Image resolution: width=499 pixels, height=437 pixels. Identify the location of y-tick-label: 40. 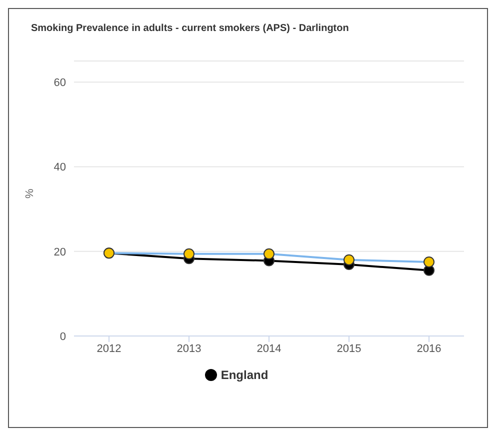
(60, 168).